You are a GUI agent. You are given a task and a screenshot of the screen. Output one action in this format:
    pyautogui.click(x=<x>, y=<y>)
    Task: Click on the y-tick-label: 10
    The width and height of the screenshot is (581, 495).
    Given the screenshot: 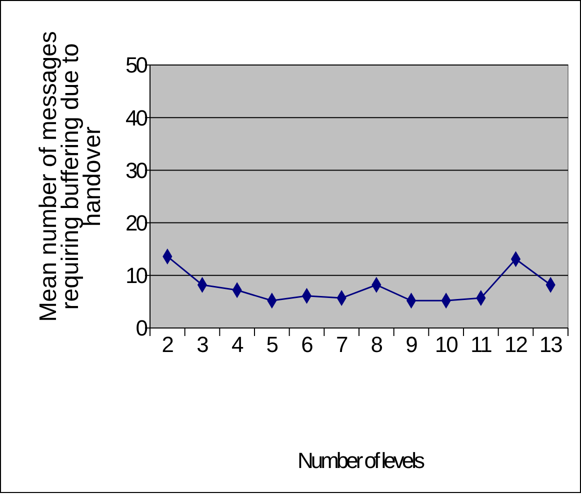 What is the action you would take?
    pyautogui.click(x=137, y=275)
    